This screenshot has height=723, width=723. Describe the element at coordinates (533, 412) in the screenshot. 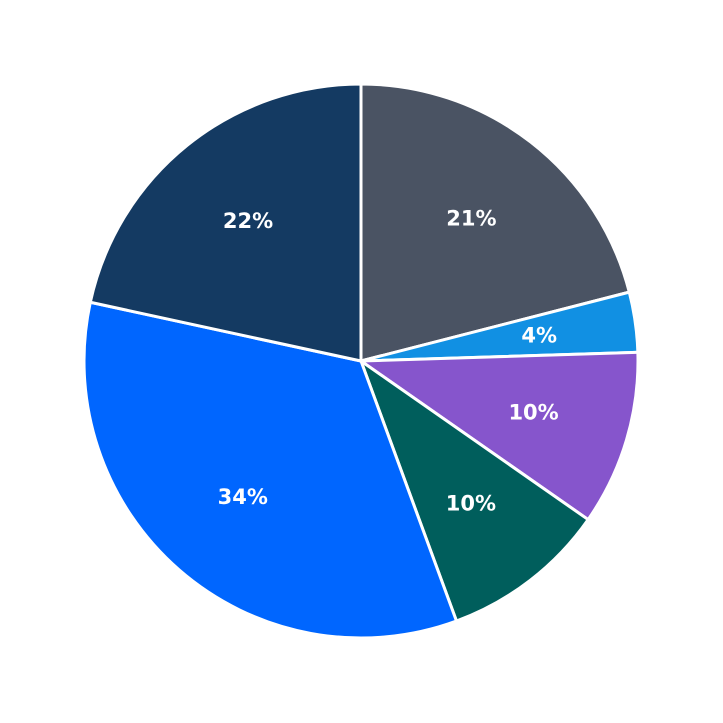

I see `slice-label-2: 10%` at that location.